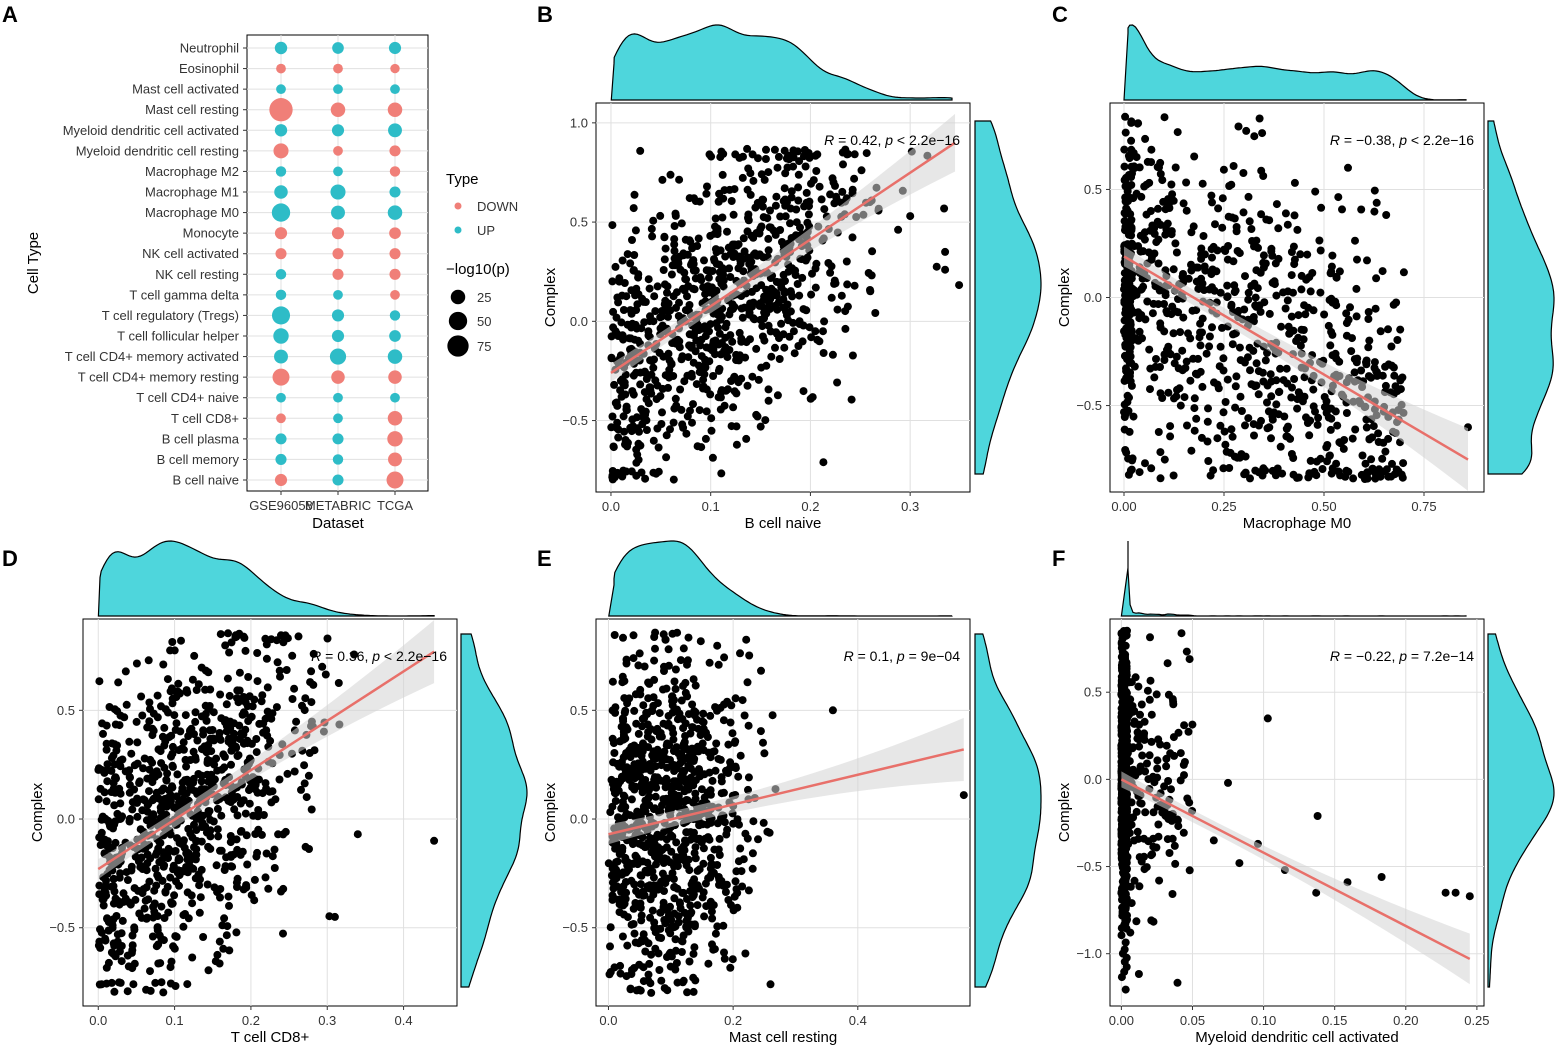  Describe the element at coordinates (550, 297) in the screenshot. I see `panel-b-ylabel: Complex` at that location.